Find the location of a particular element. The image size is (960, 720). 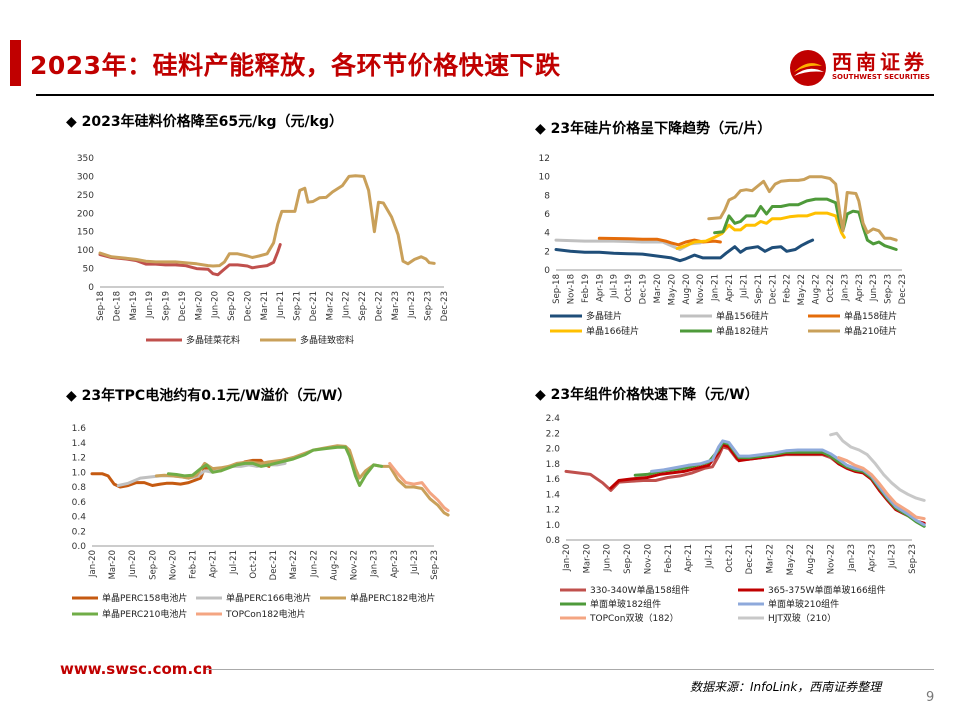

polysilicon-x-tick-label: Jun-21 is located at coordinates (281, 305).